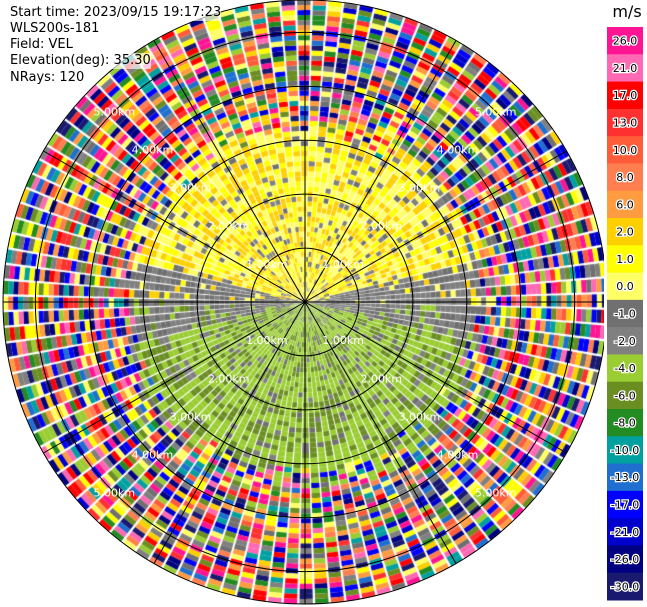 This screenshot has height=607, width=647. What do you see at coordinates (116, 13) in the screenshot?
I see `start-time-label: Start time: 2023/09/15 19:17:23` at bounding box center [116, 13].